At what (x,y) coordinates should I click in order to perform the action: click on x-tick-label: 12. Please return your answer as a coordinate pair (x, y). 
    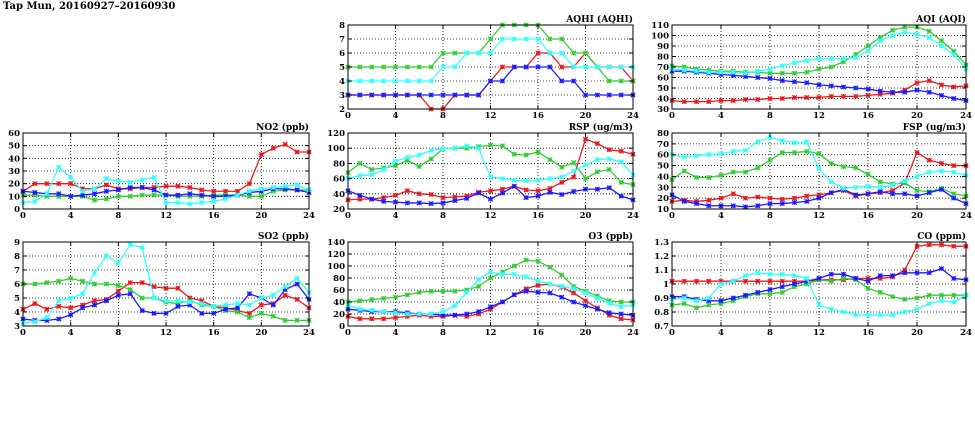
    Looking at the image, I should click on (491, 333).